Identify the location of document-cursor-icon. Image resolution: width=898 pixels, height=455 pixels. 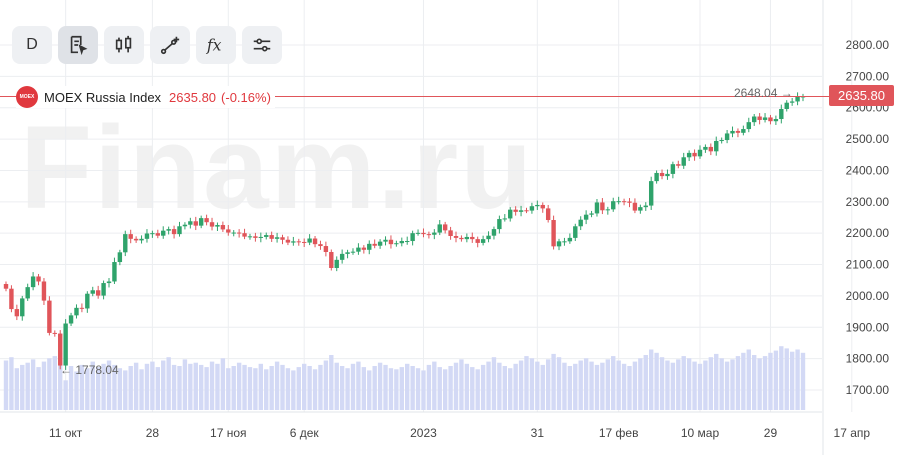
(79, 45).